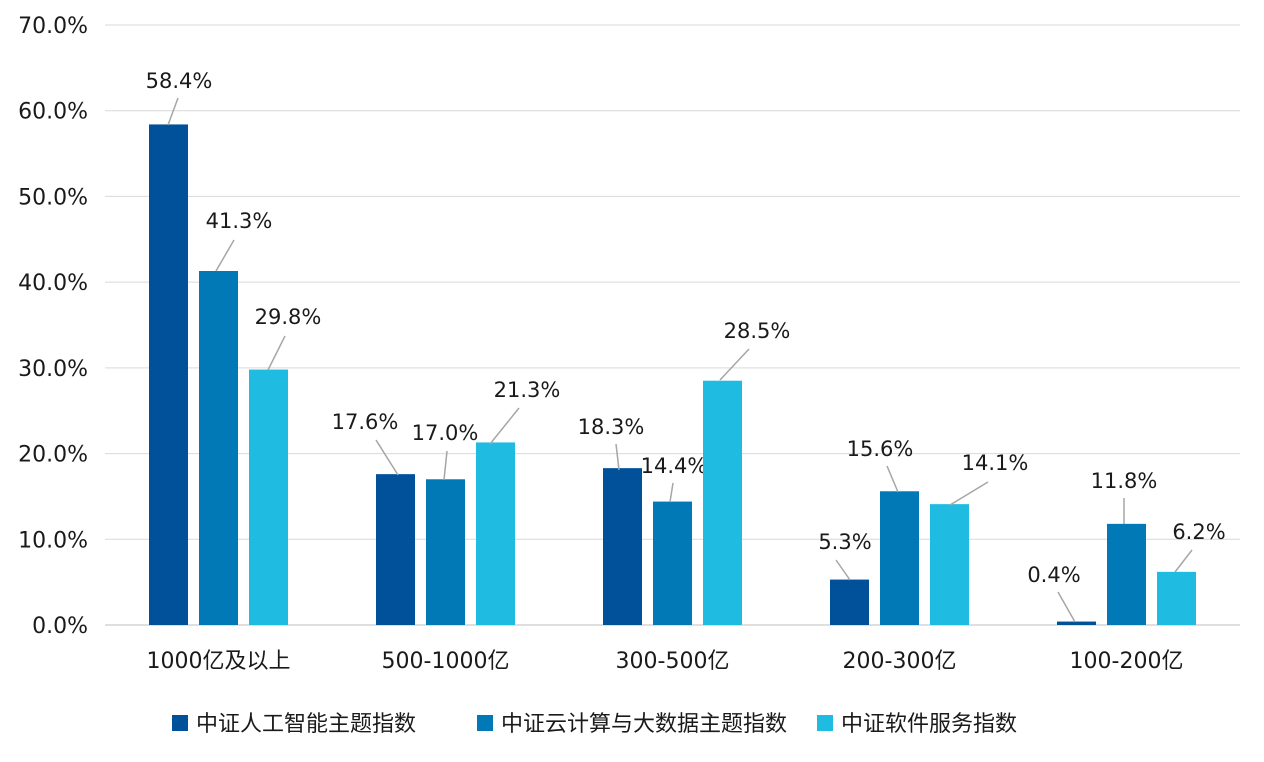 The image size is (1264, 762). I want to click on data-label: 6.2%, so click(1198, 532).